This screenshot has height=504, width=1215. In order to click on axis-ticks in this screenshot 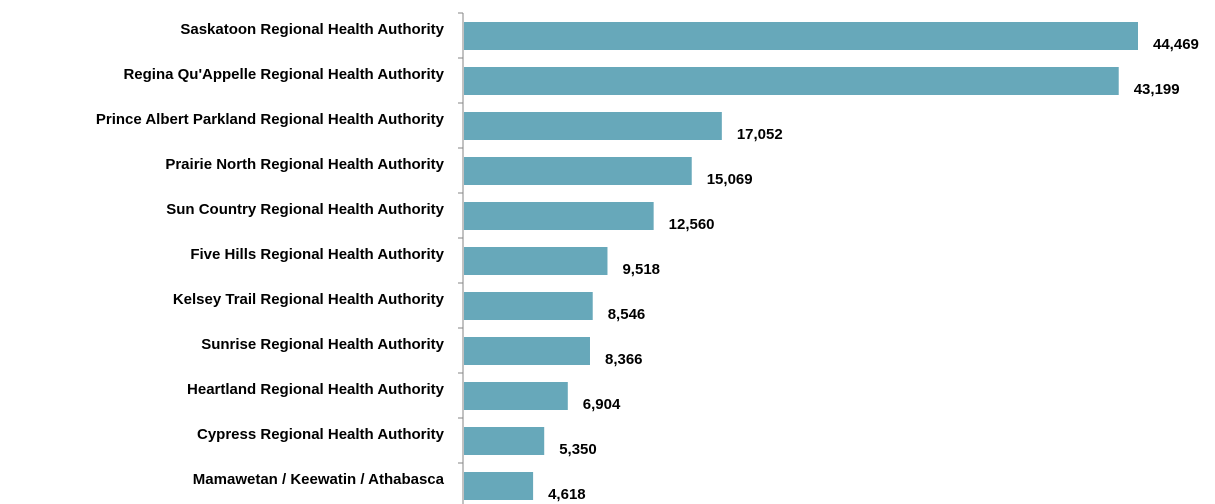, I will do `click(460, 238)`.